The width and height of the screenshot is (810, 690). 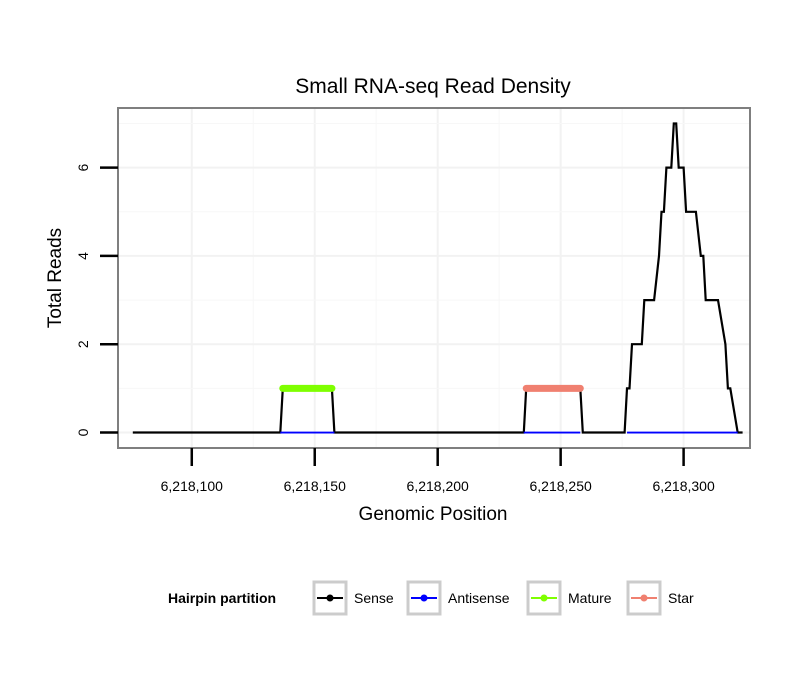 I want to click on chart-title: Small RNA-seq Read Density, so click(x=433, y=86).